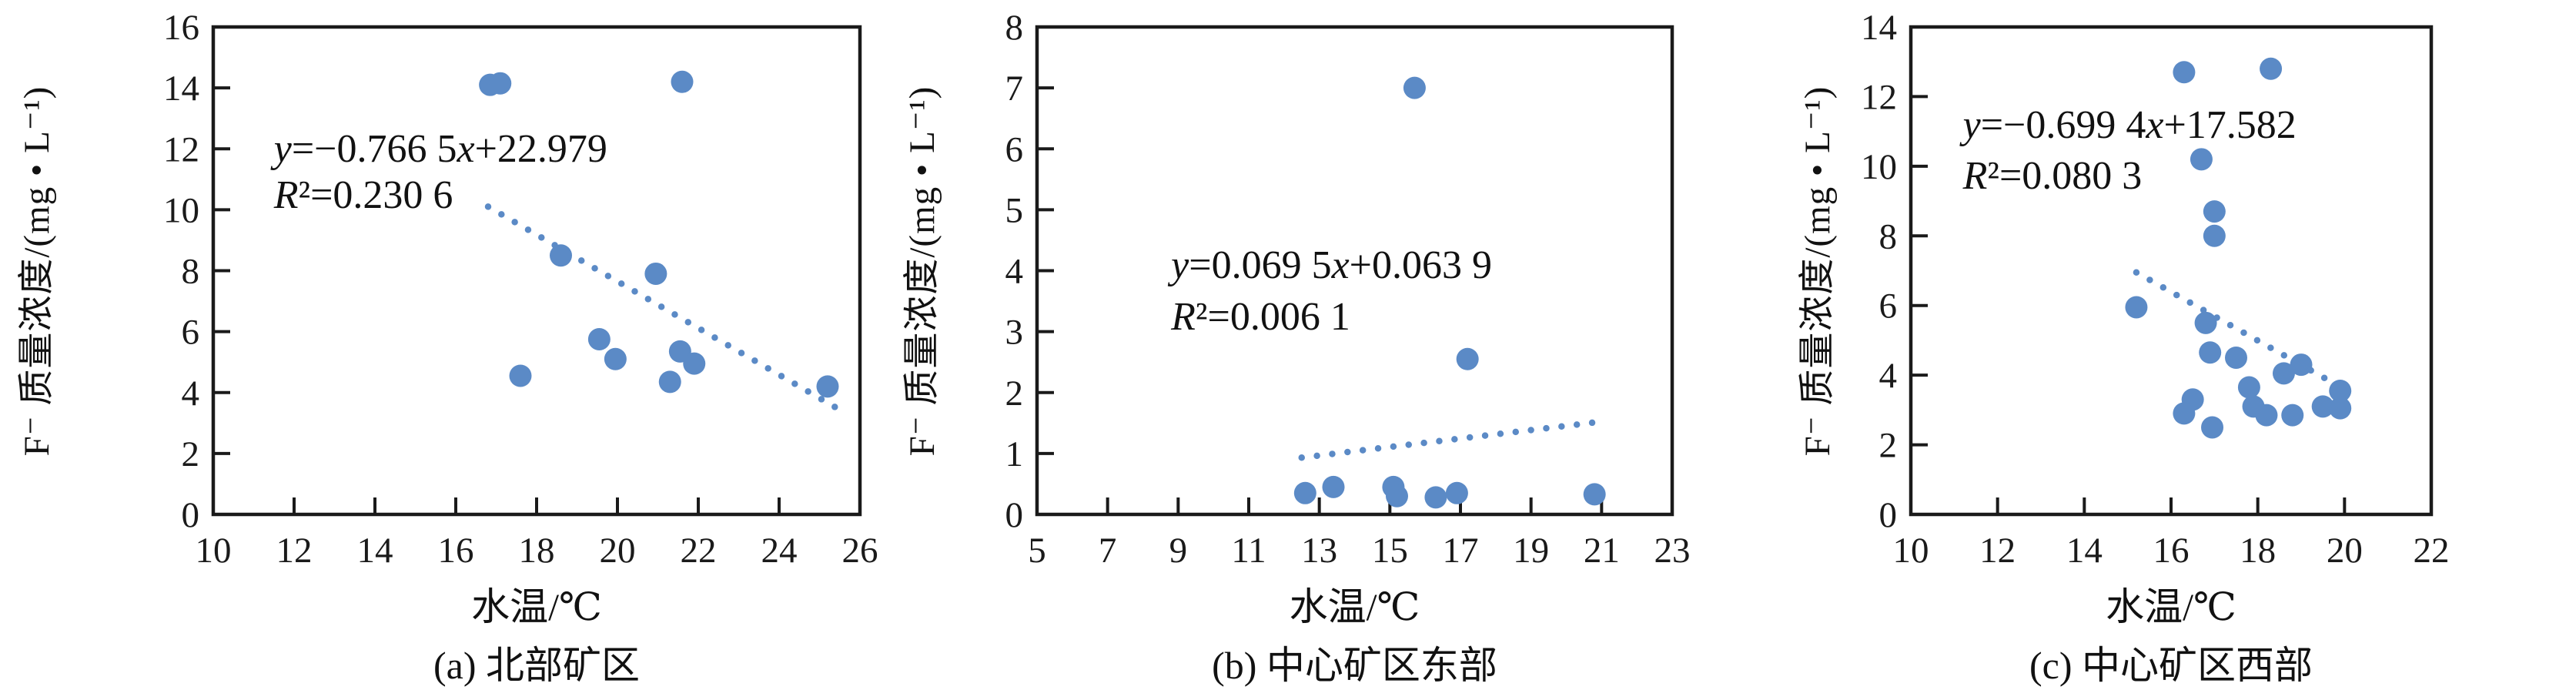  Describe the element at coordinates (1531, 551) in the screenshot. I see `x-tick-label: 19` at that location.